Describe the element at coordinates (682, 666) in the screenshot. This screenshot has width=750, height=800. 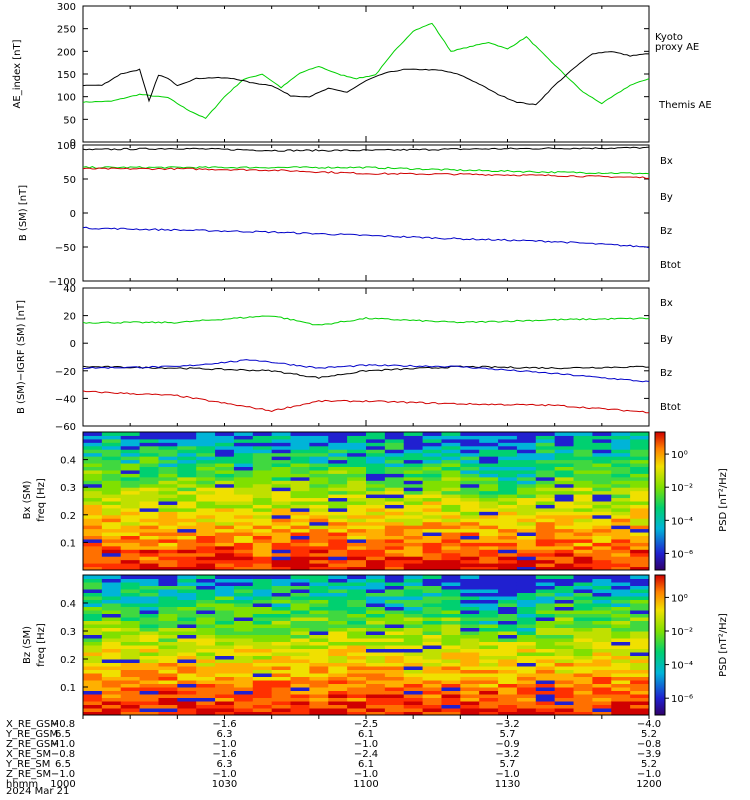
I see `colorbar-tick-label: 10⁻⁴` at that location.